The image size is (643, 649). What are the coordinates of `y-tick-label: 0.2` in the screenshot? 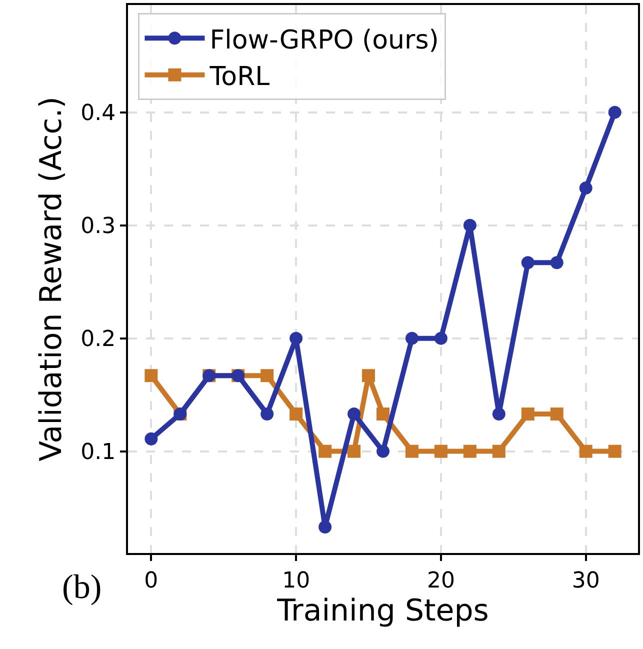 It's located at (98, 339).